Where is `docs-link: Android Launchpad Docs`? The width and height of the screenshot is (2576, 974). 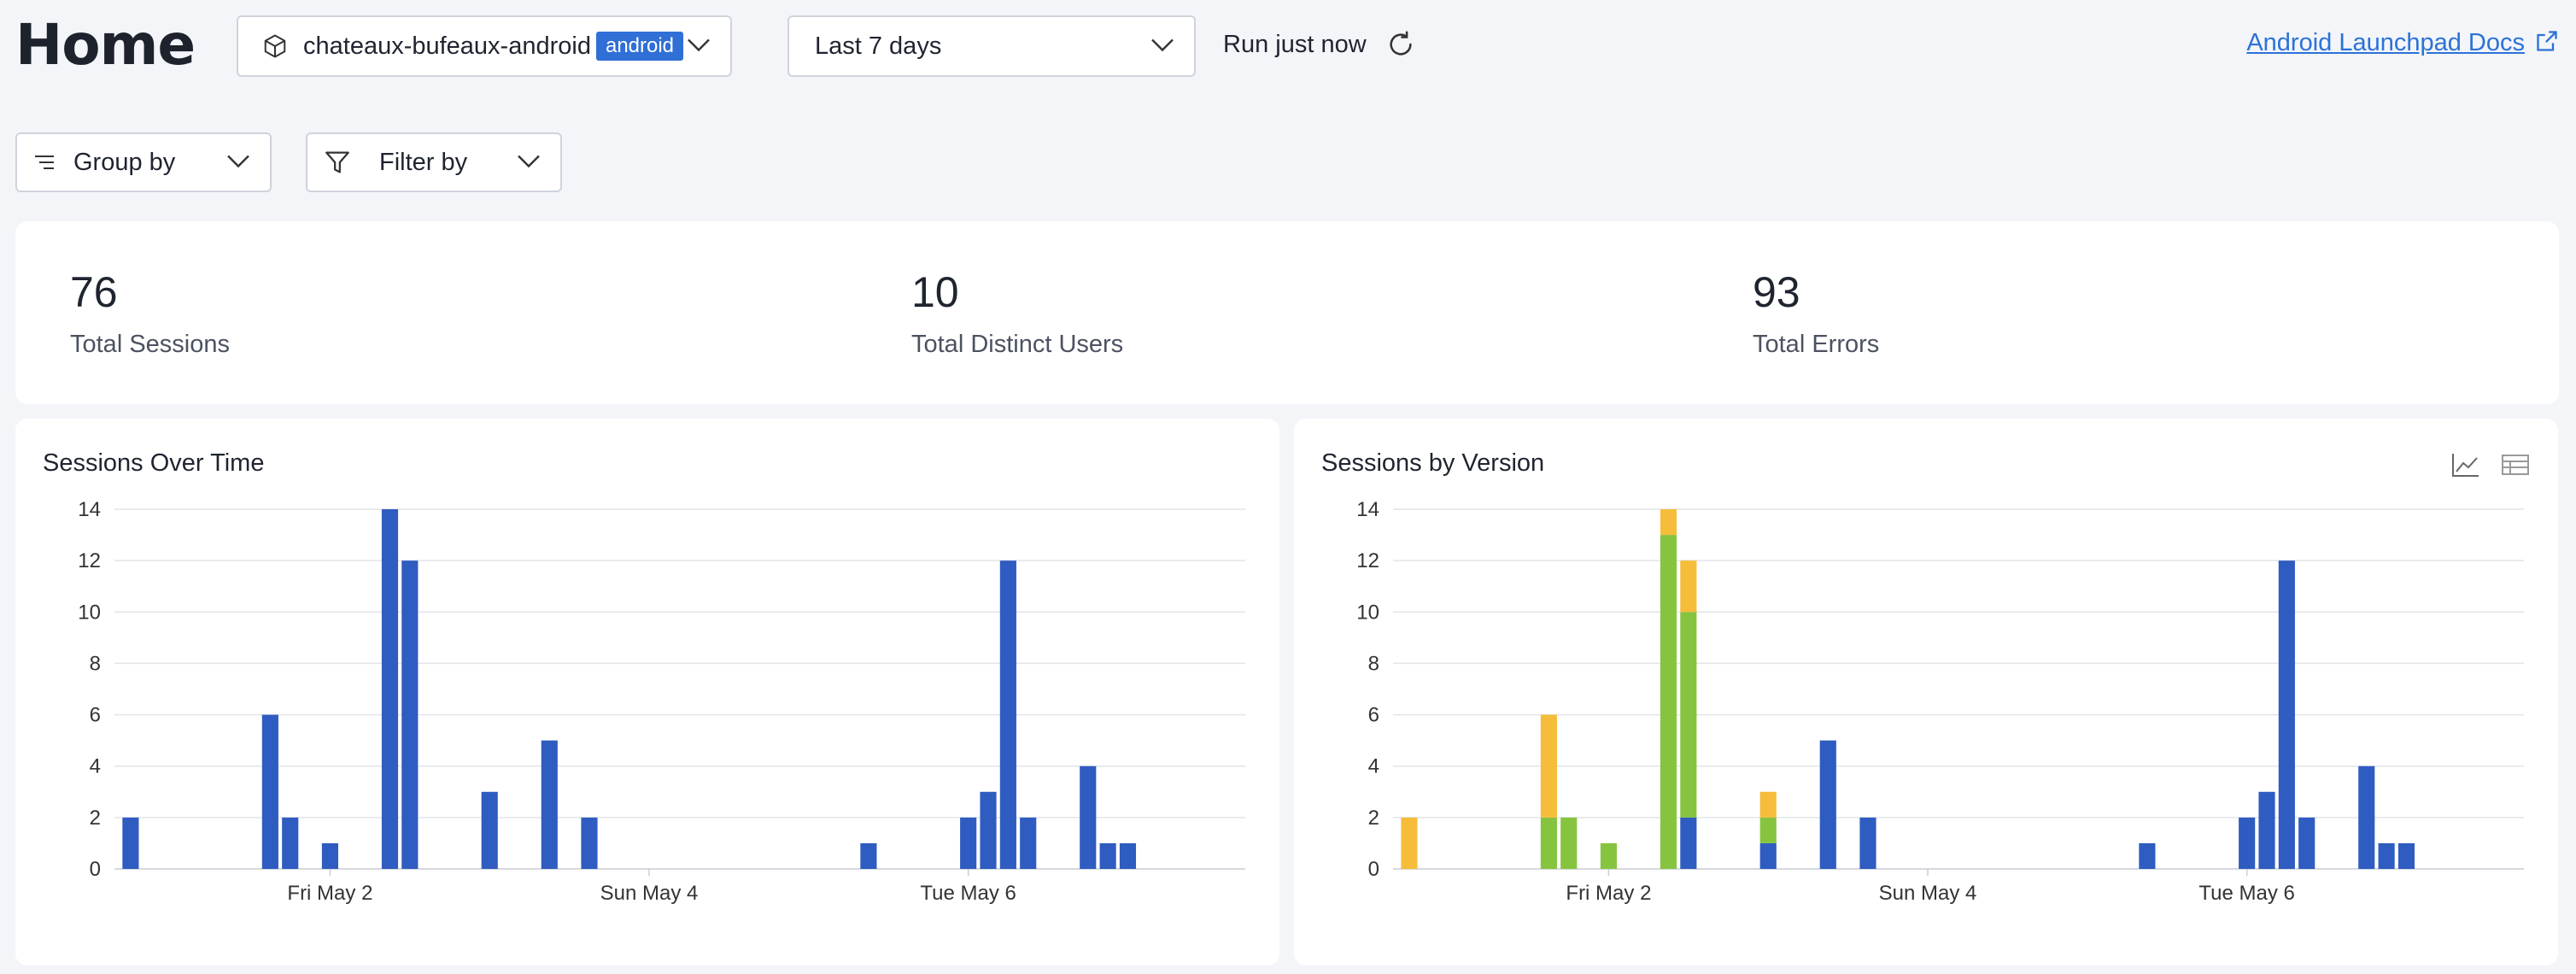
docs-link: Android Launchpad Docs is located at coordinates (2385, 42).